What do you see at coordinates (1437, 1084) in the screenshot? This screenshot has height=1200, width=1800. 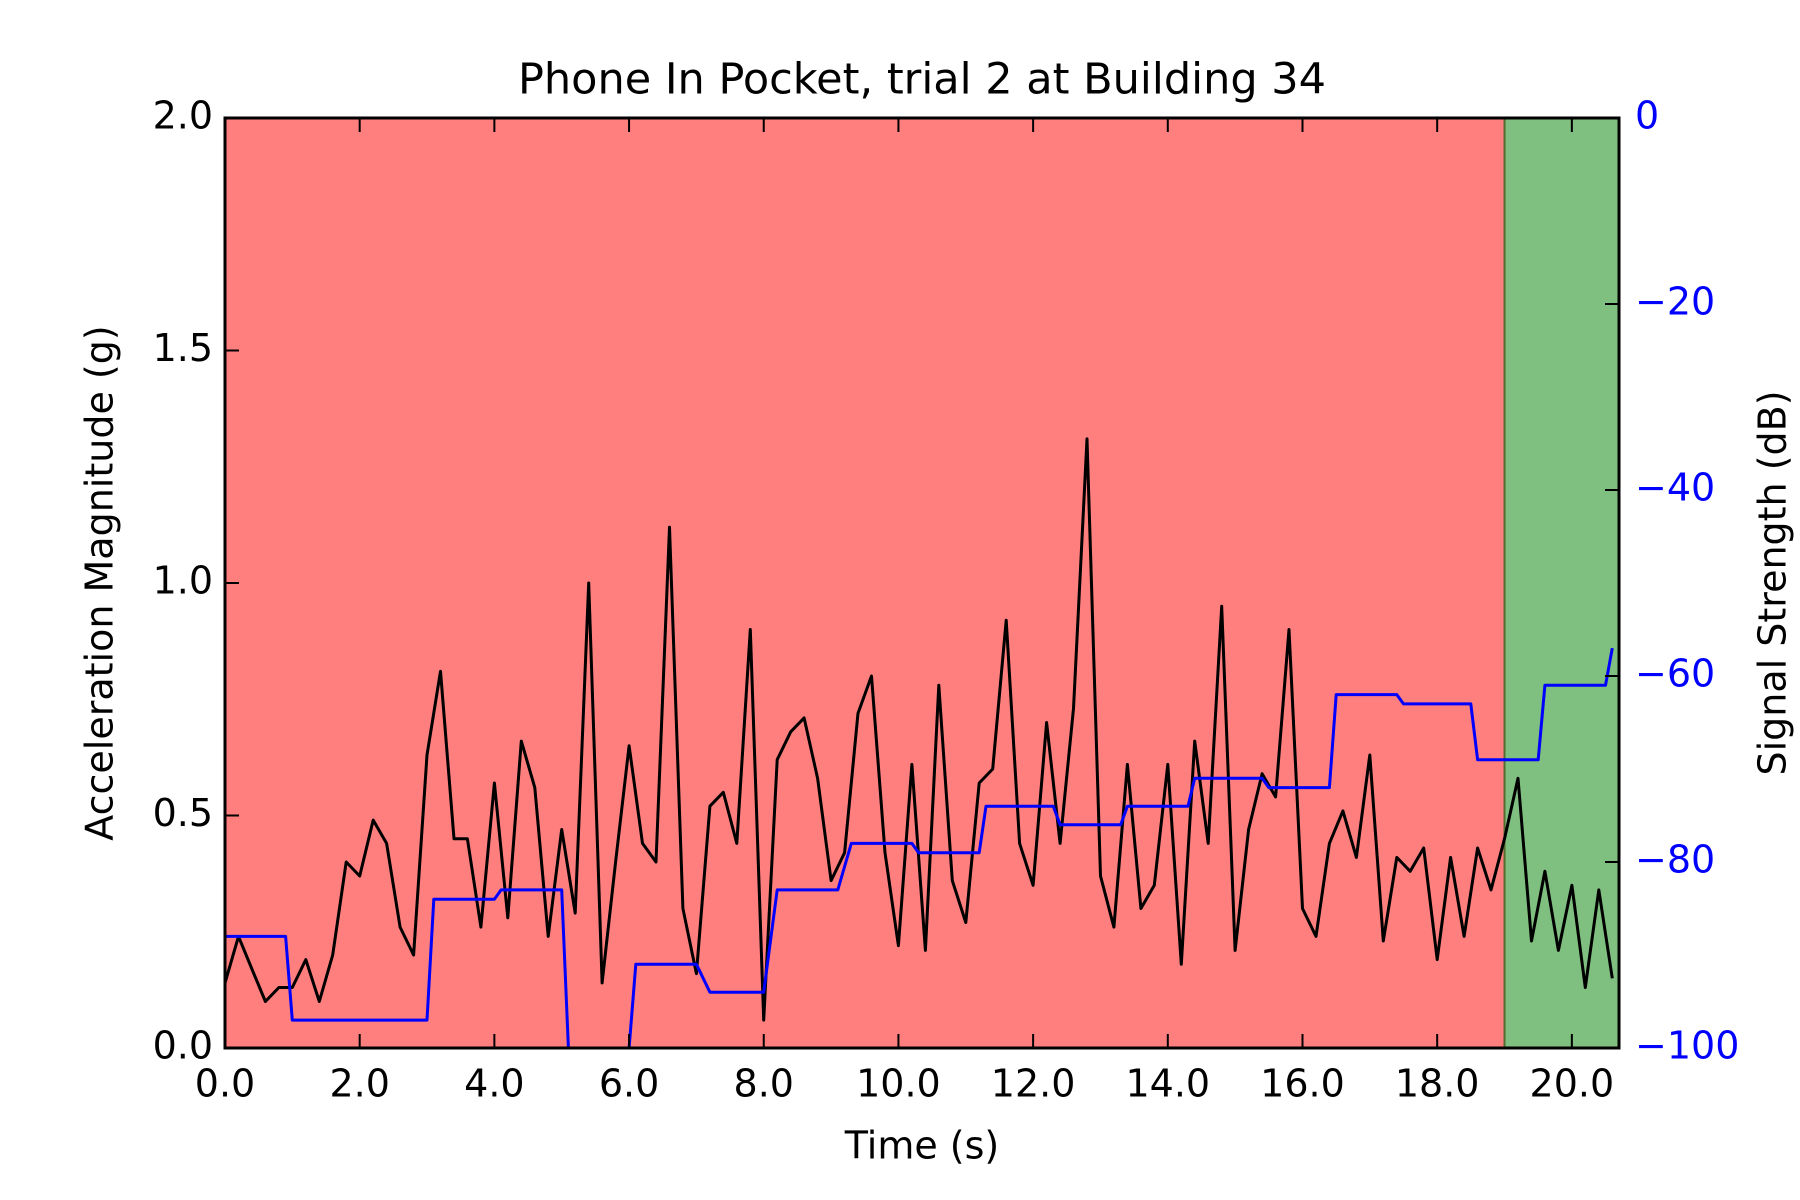 I see `x-tick-label: 18.0` at bounding box center [1437, 1084].